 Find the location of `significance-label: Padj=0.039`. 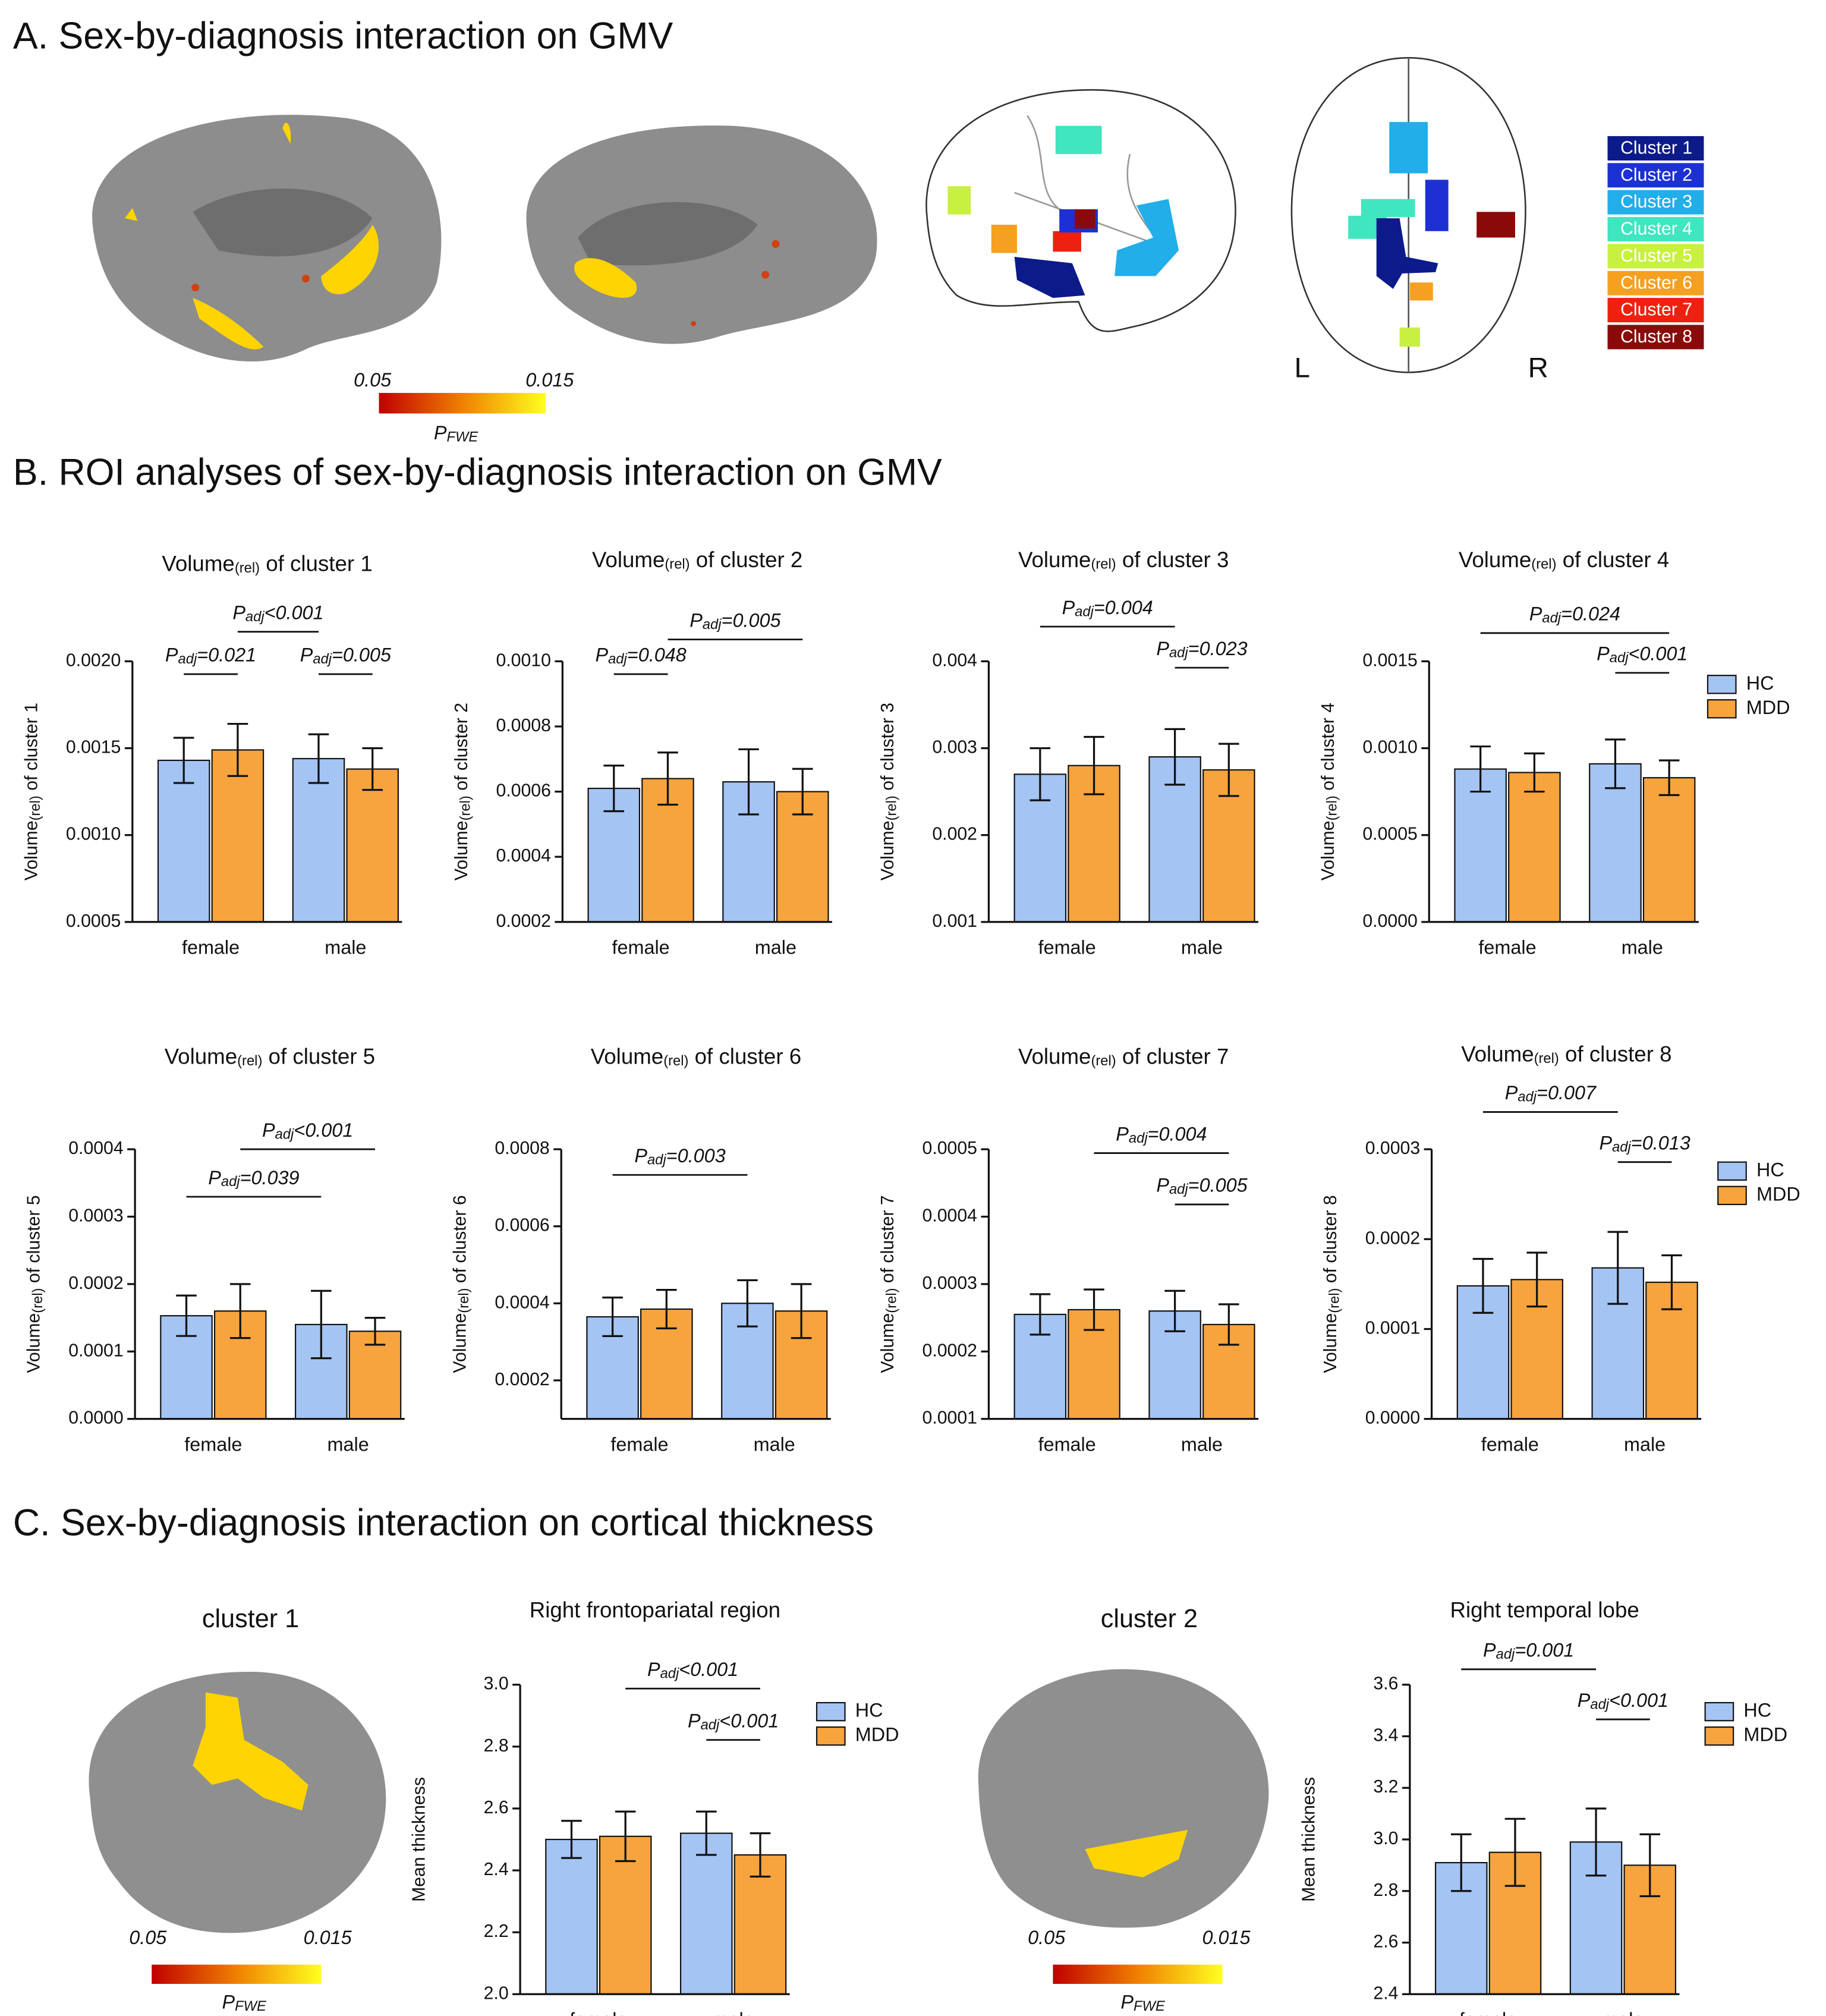

significance-label: Padj=0.039 is located at coordinates (253, 1178).